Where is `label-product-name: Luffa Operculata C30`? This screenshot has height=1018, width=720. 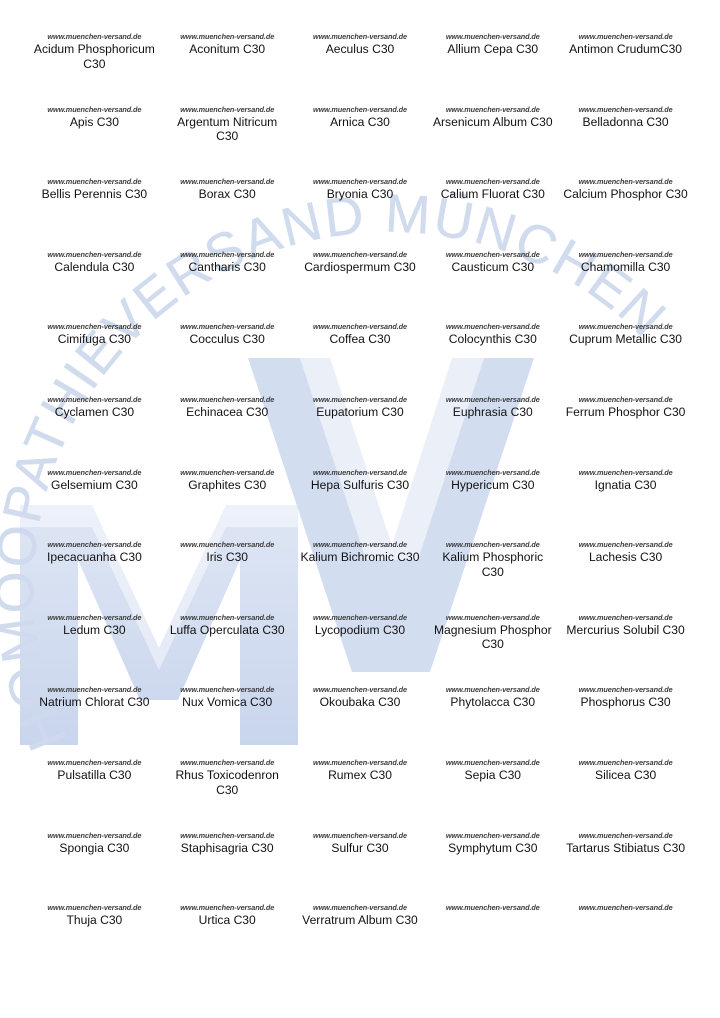
label-product-name: Luffa Operculata C30 is located at coordinates (227, 629).